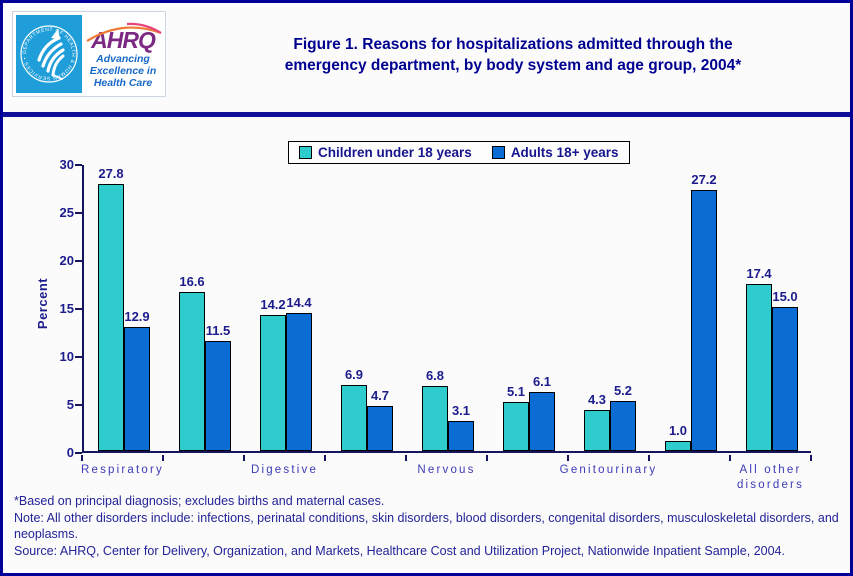 This screenshot has width=853, height=576. Describe the element at coordinates (66, 356) in the screenshot. I see `y-tick-label: 10` at that location.